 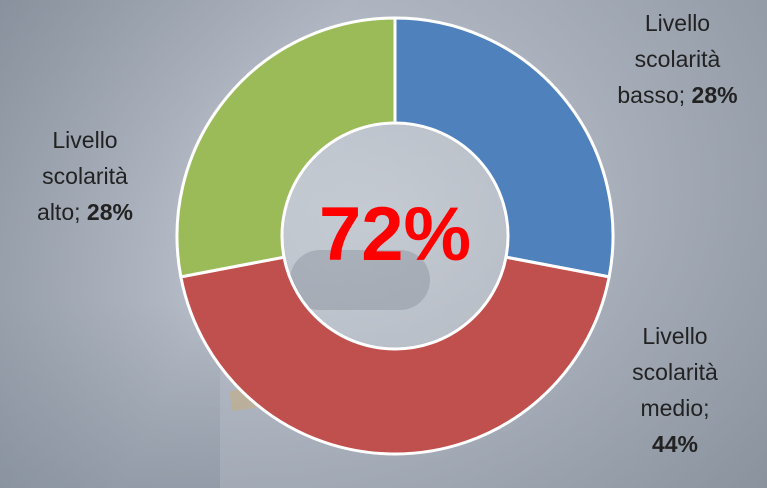 I want to click on label-alto-category: alto;, so click(x=59, y=212).